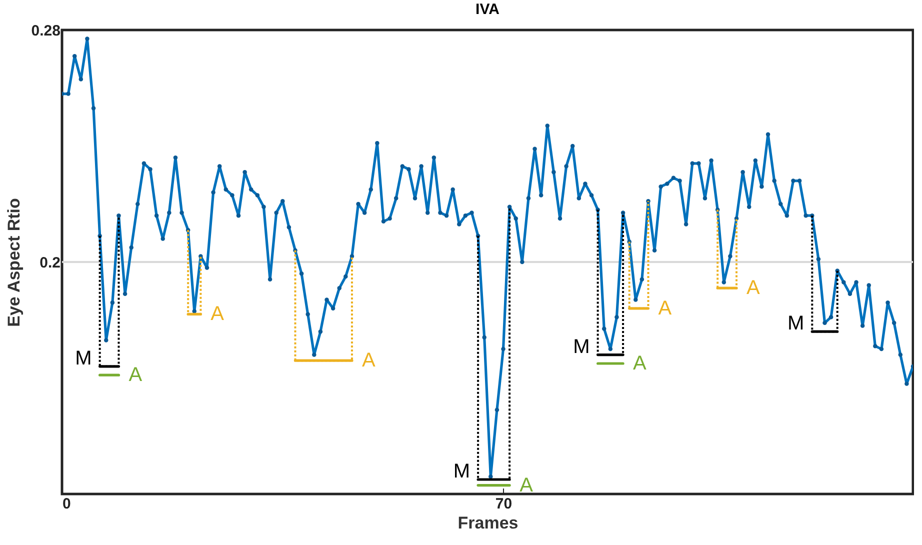  I want to click on x-tick-label: 70, so click(503, 504).